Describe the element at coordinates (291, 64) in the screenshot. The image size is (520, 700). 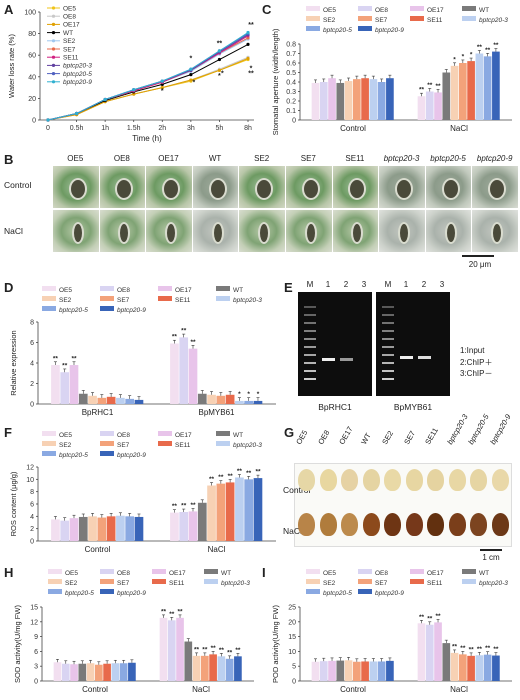
I see `chart-c-y-tick-label: 0.6` at that location.